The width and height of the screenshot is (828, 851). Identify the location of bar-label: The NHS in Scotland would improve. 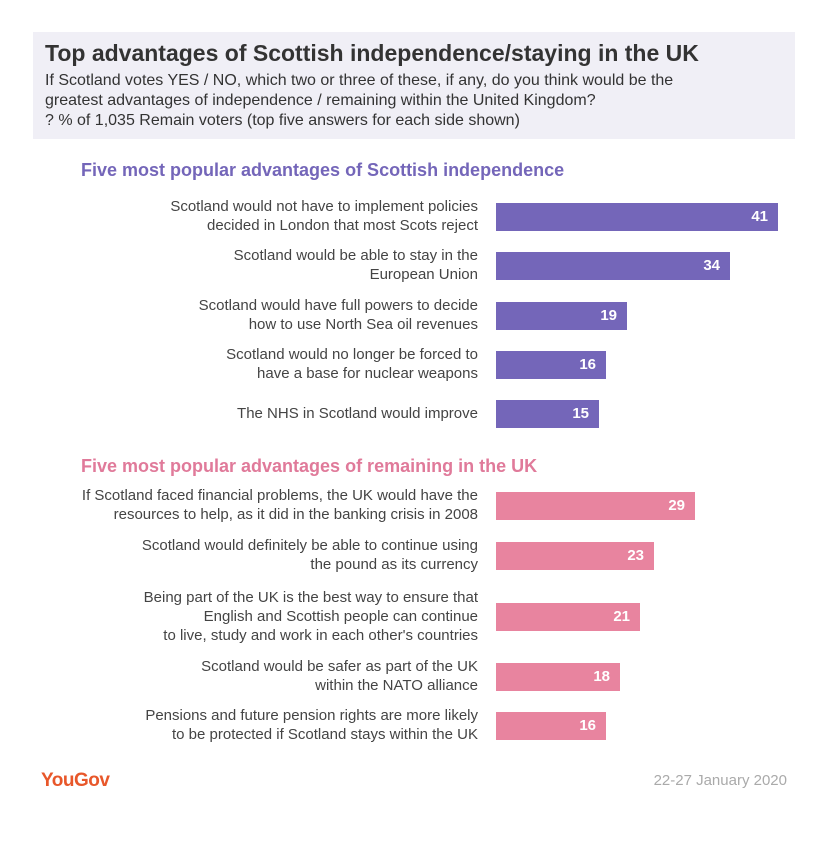
(258, 413).